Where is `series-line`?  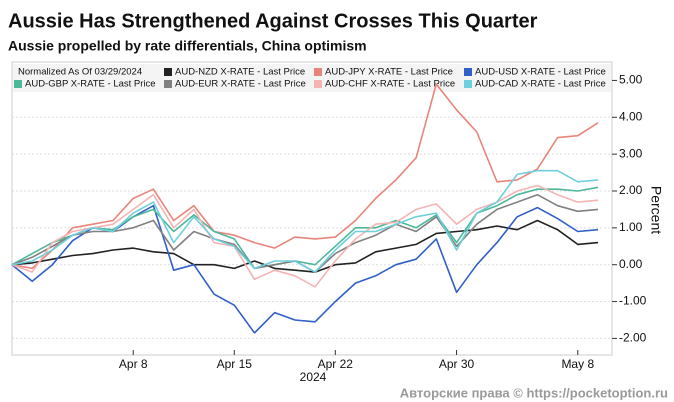 series-line is located at coordinates (305, 246).